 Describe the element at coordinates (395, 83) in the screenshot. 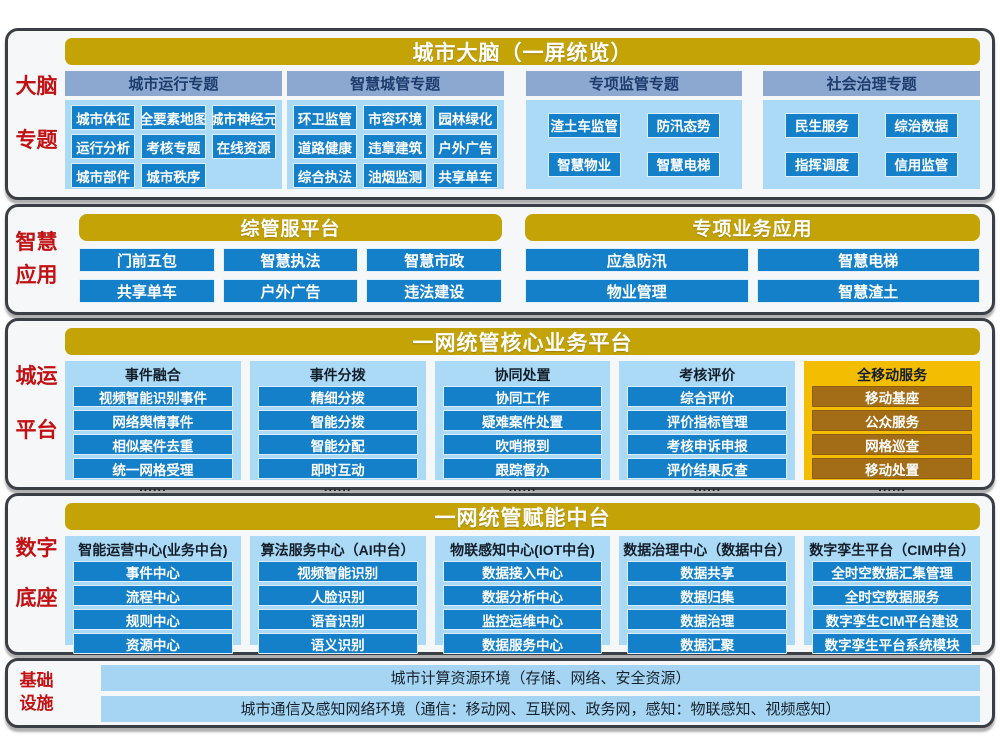

I see `topic-group-header: 智慧城管专题` at that location.